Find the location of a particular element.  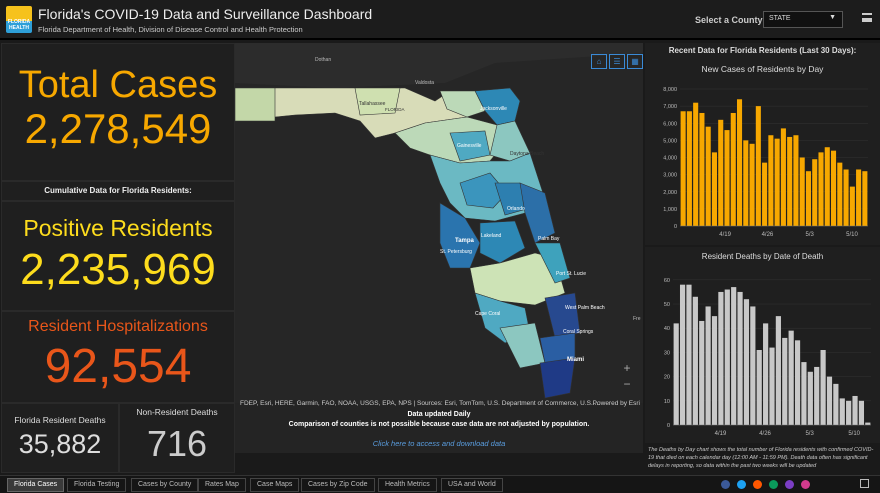

tab-health-metrics: Health Metrics is located at coordinates (407, 485).